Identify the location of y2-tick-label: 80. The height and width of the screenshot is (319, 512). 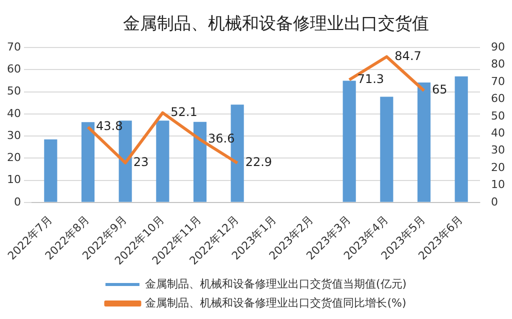
(498, 64).